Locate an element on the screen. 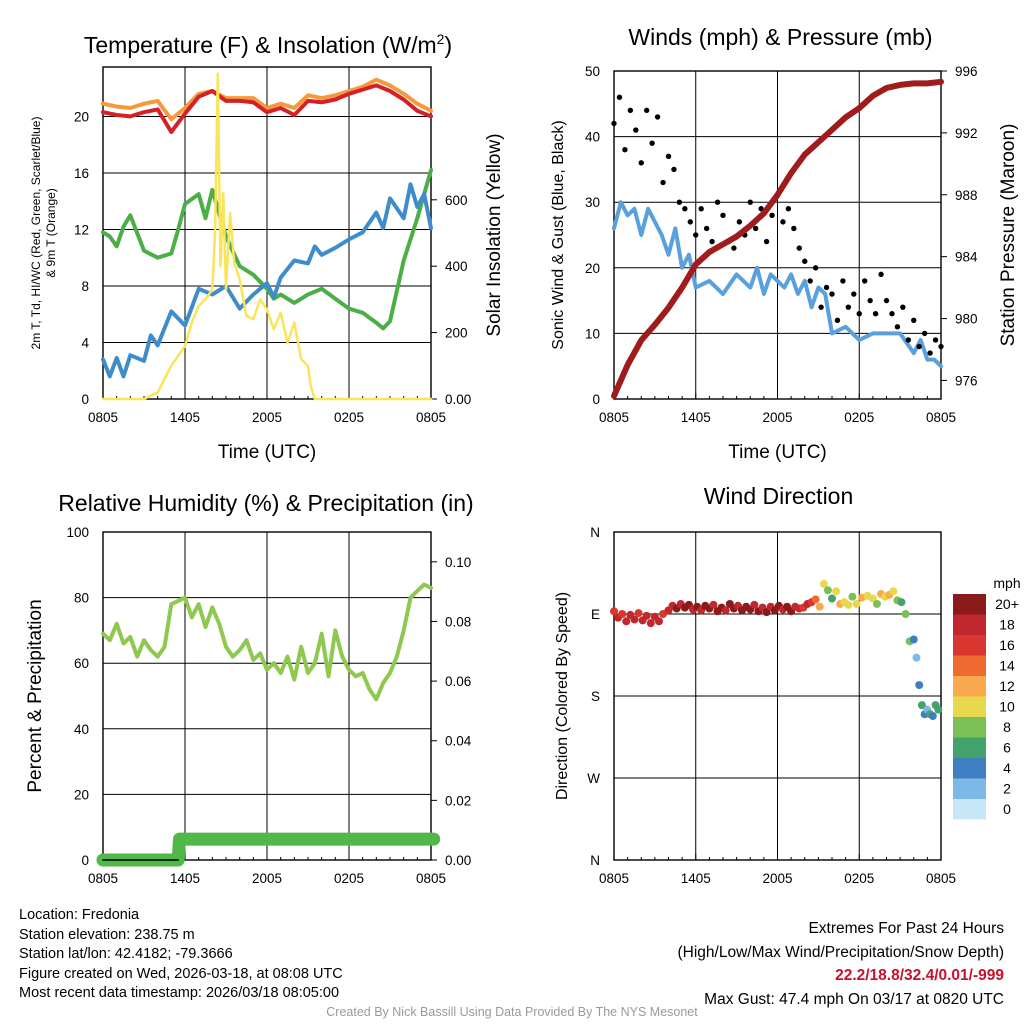 The width and height of the screenshot is (1024, 1024). y2-tick-label: 200 is located at coordinates (456, 333).